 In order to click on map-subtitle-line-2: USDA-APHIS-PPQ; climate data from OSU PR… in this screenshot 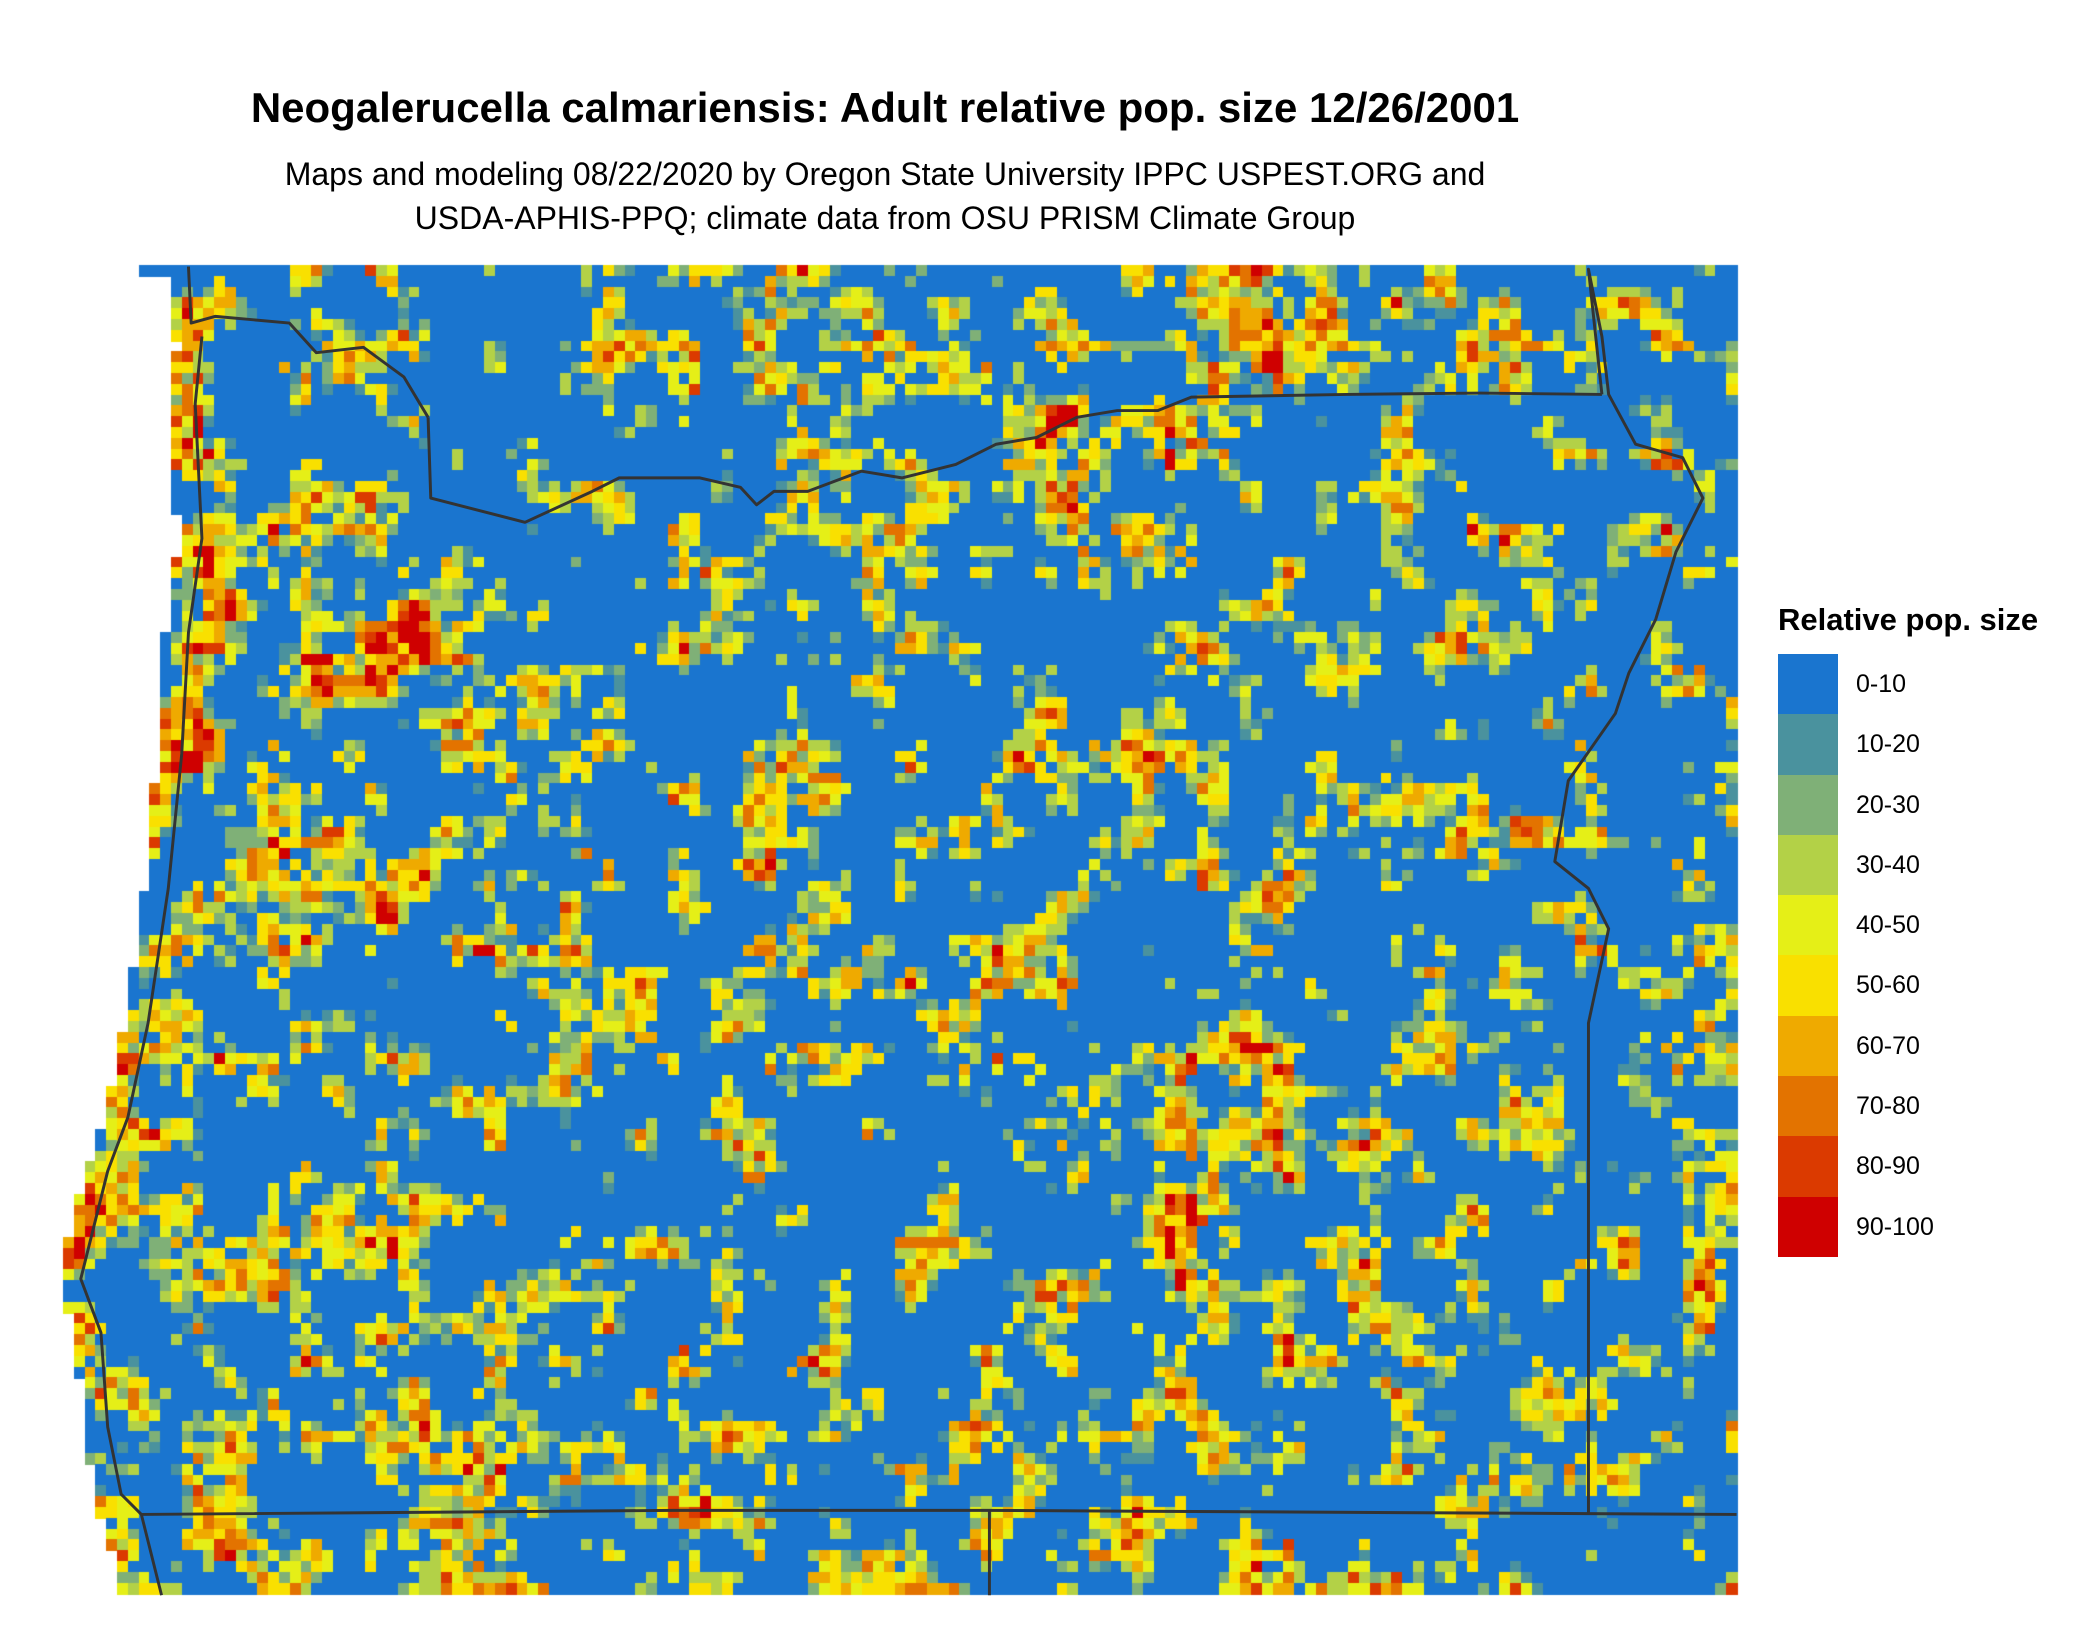, I will do `click(885, 218)`.